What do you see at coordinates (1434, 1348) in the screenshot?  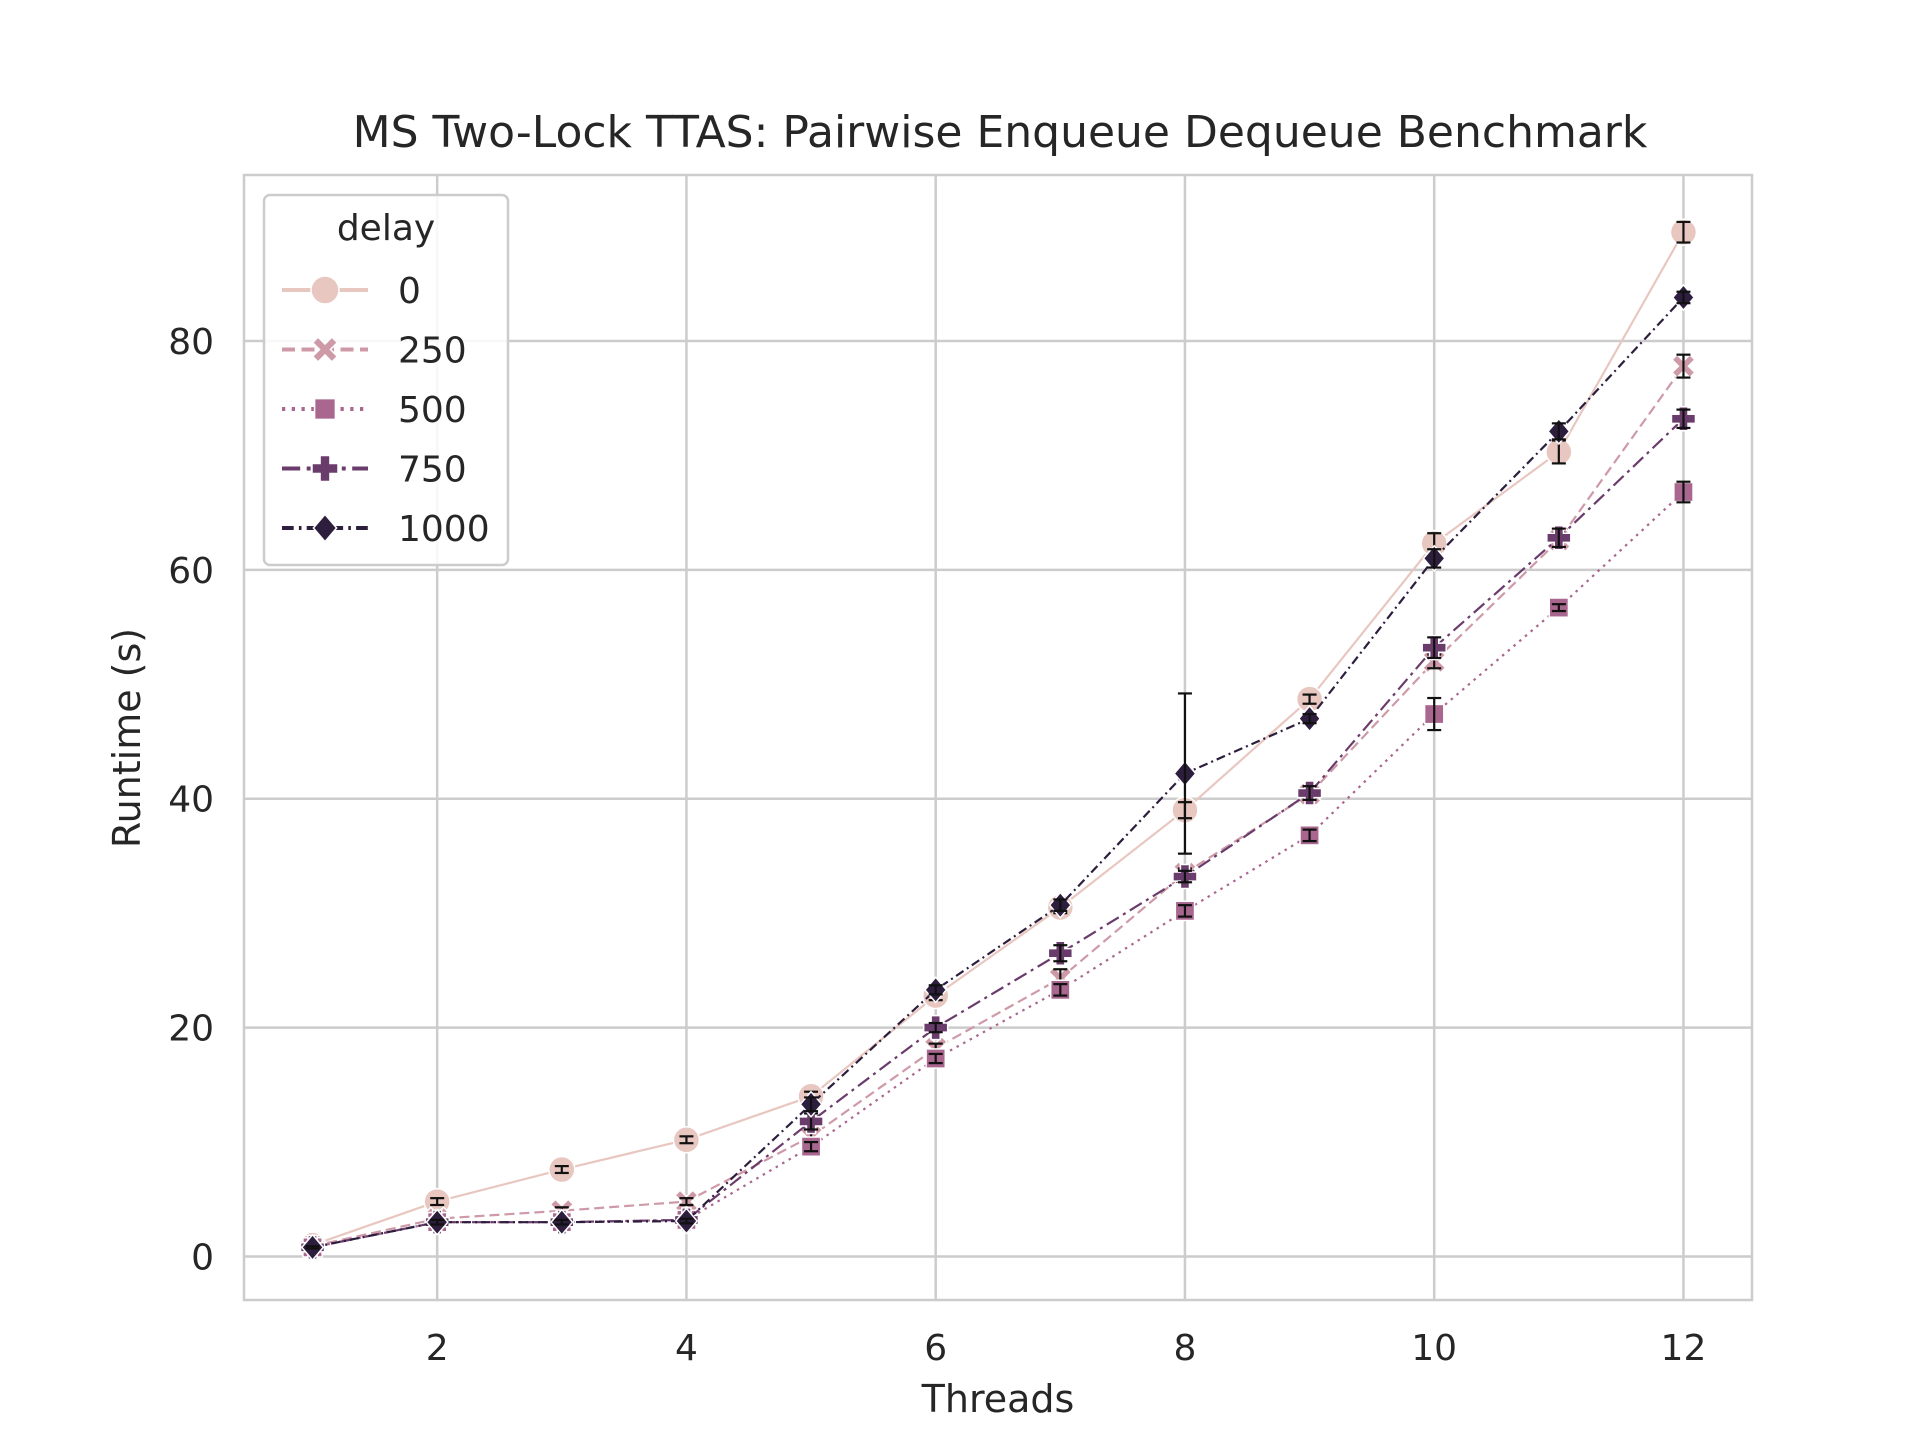 I see `x-tick-label: 10` at bounding box center [1434, 1348].